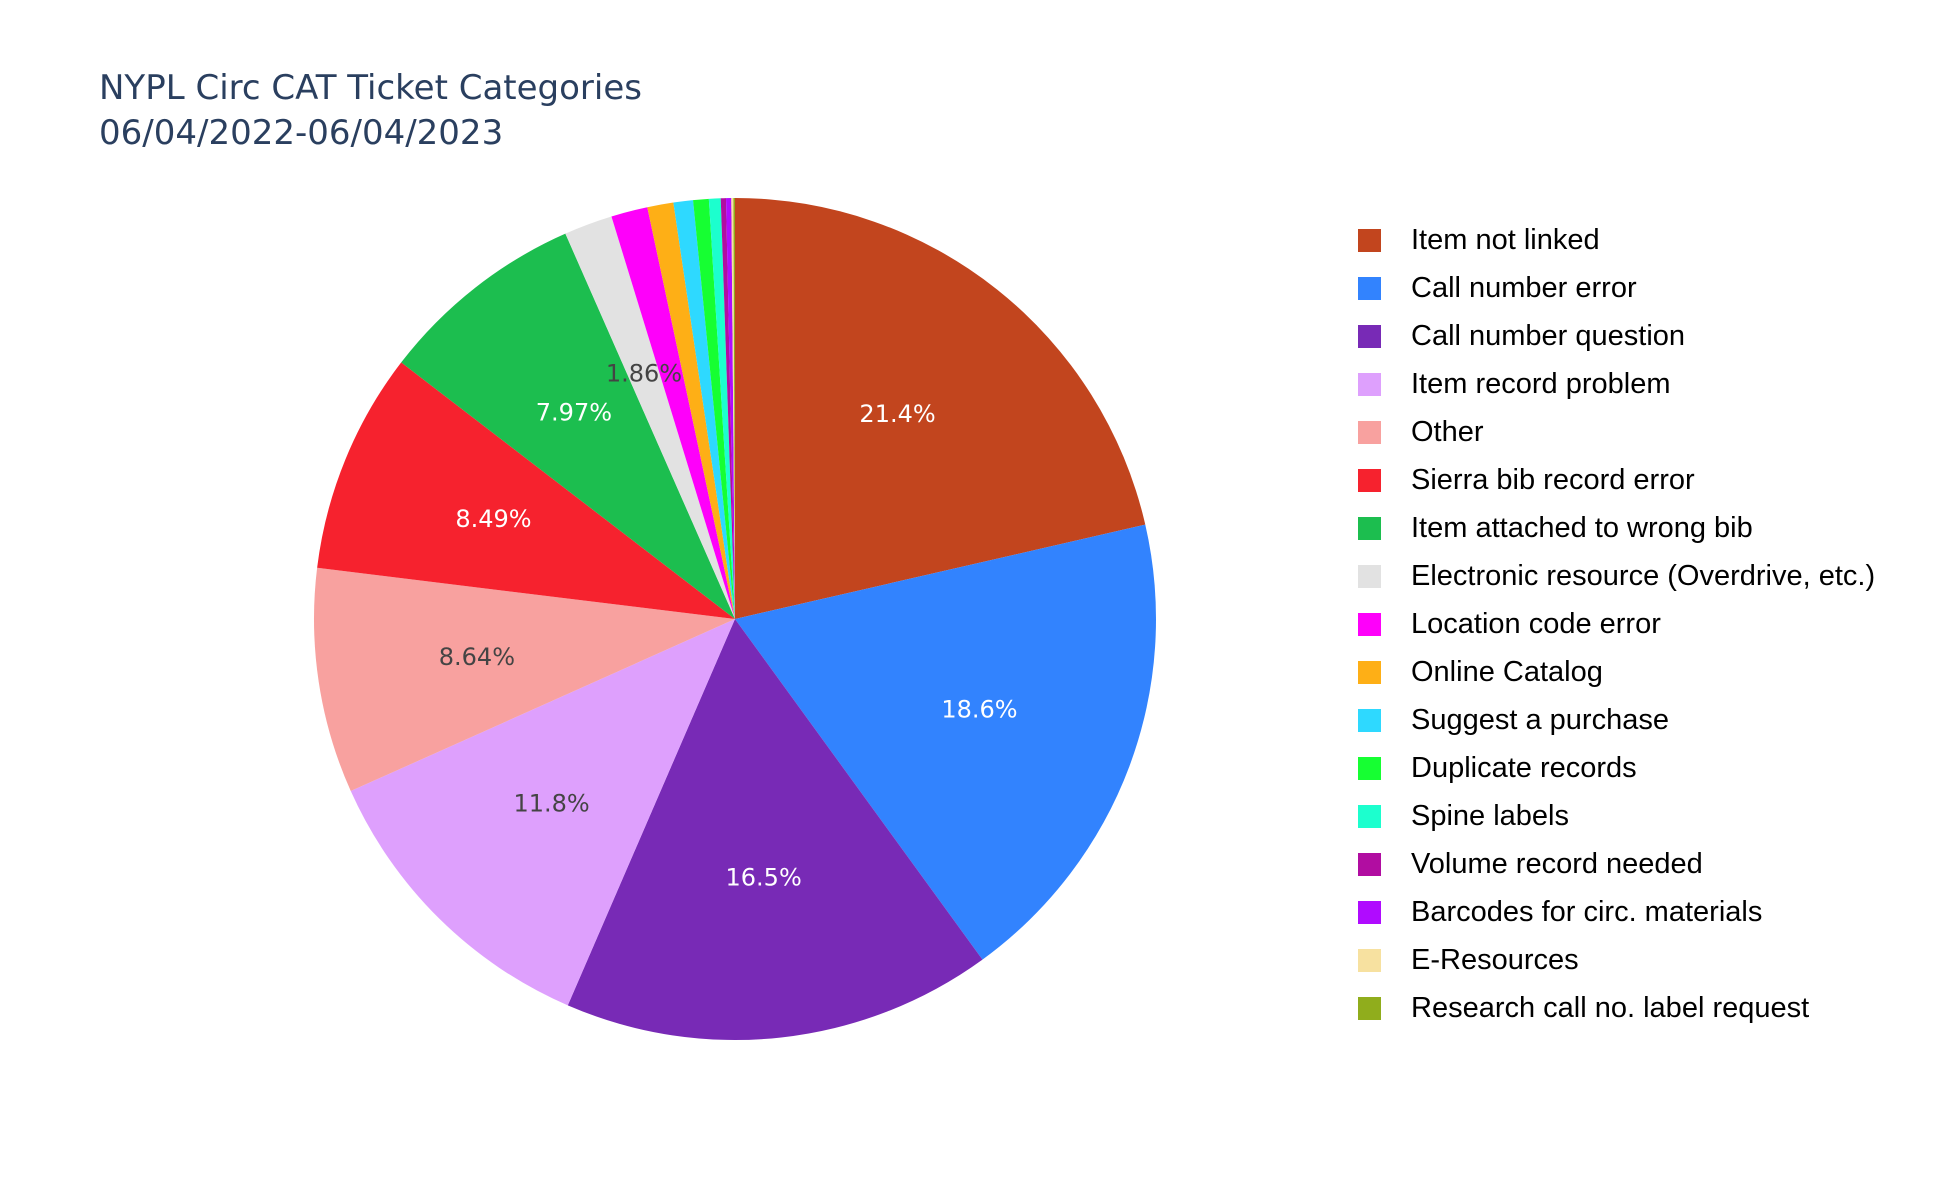 Image resolution: width=1960 pixels, height=1200 pixels. I want to click on pie-slice-volume-record-needed, so click(727, 408).